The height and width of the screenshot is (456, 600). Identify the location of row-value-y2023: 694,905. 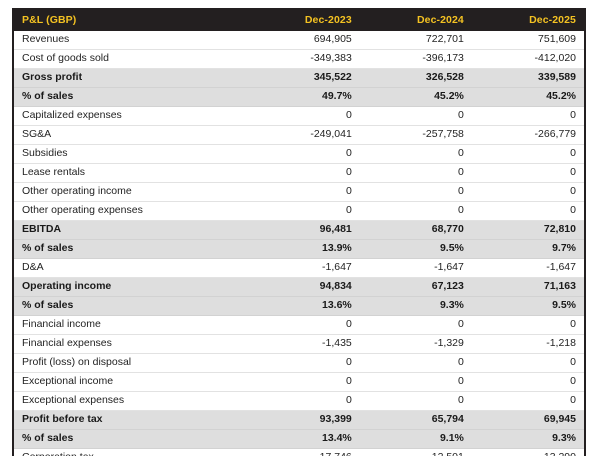
(303, 40).